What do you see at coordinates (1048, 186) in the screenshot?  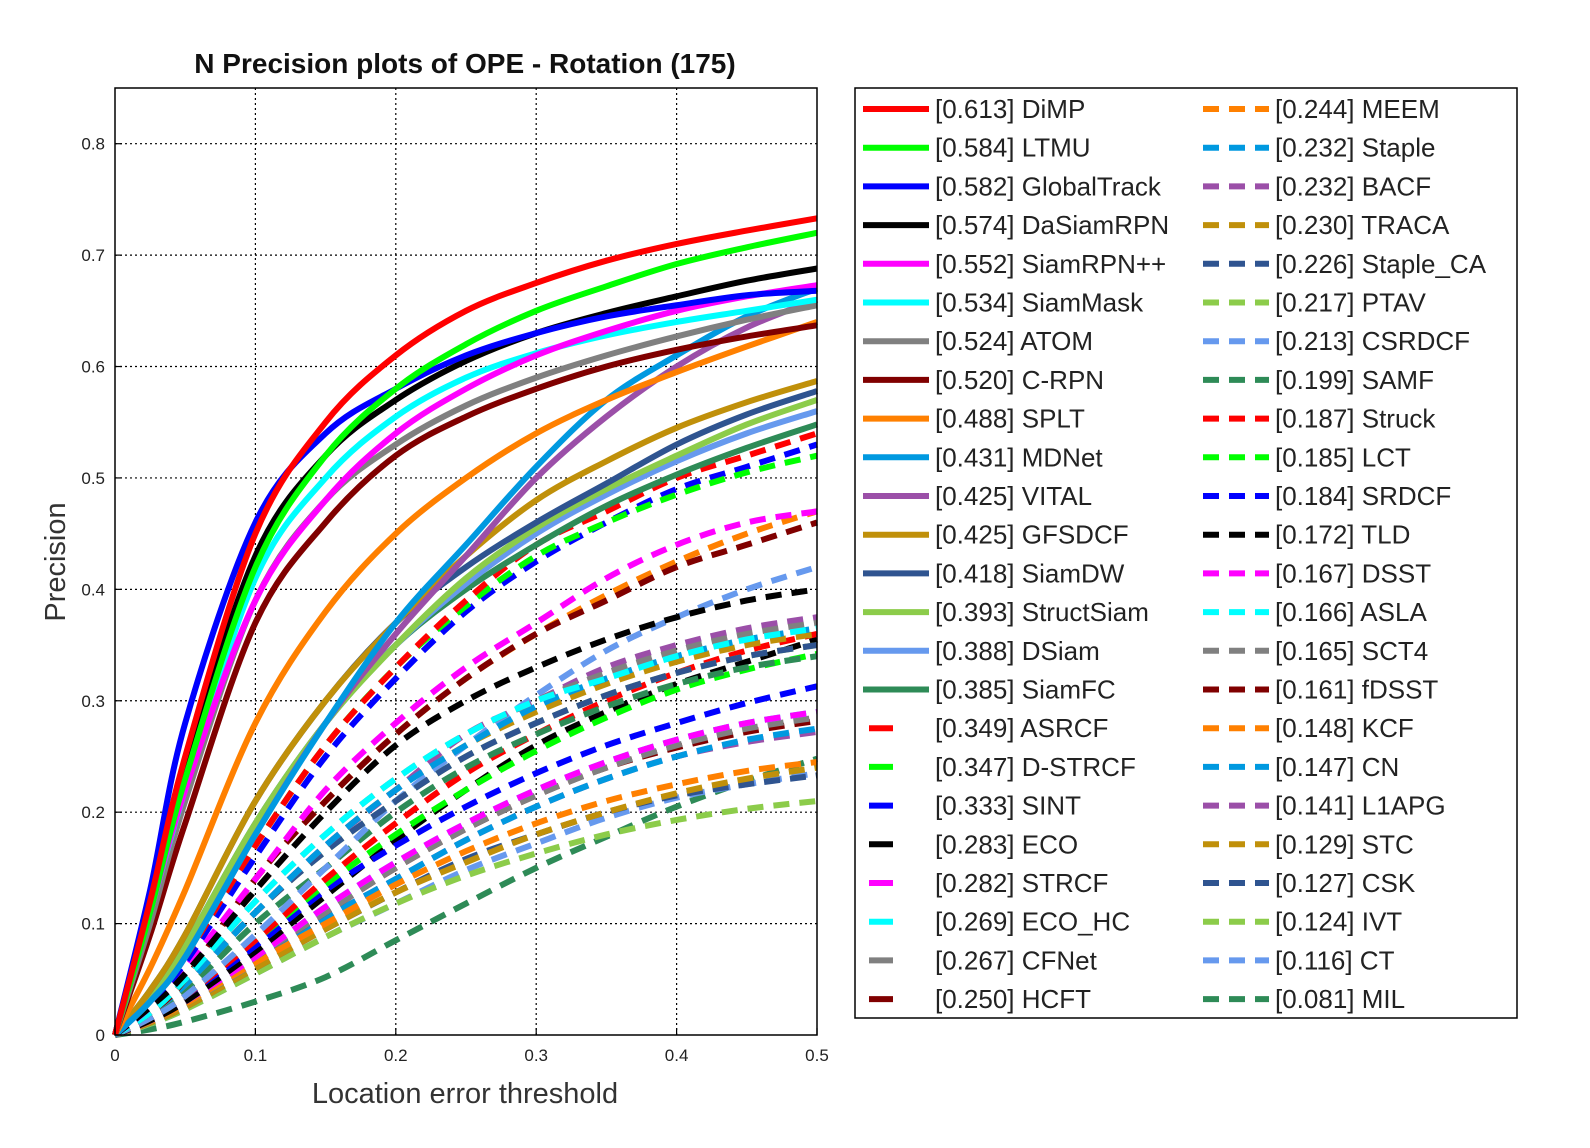 I see `legend-entry-label: [0.582] GlobalTrack` at bounding box center [1048, 186].